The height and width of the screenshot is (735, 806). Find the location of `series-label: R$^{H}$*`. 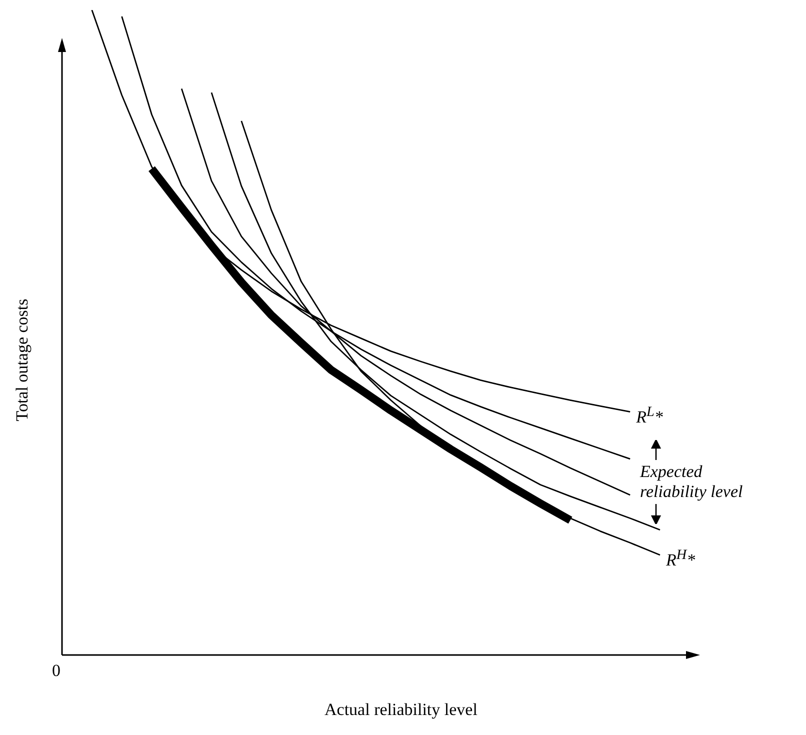

series-label: R$^{H}$* is located at coordinates (681, 559).